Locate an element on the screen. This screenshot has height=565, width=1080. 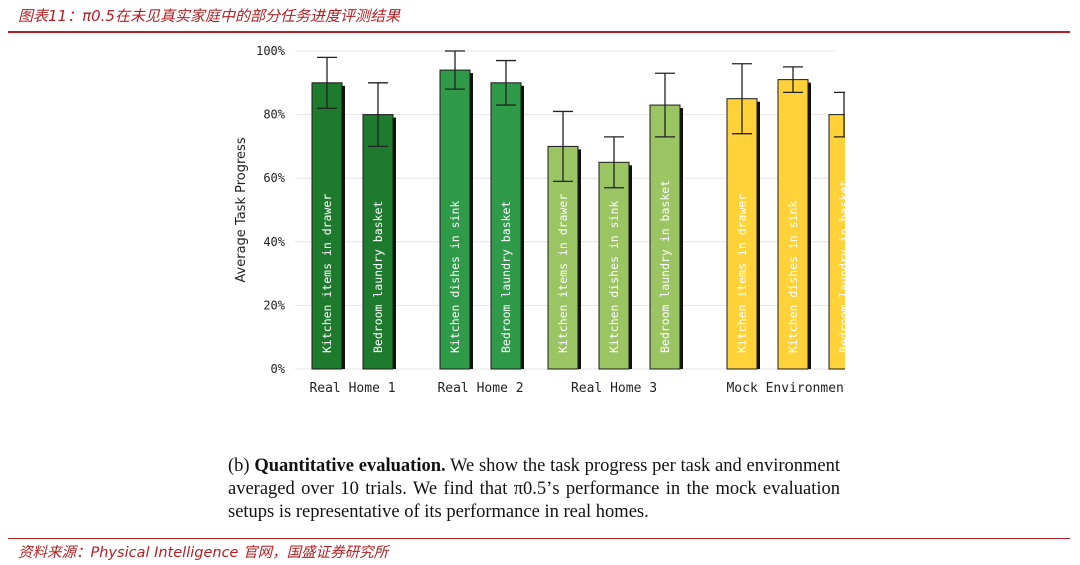
group-label: Mock Environments is located at coordinates (785, 388).